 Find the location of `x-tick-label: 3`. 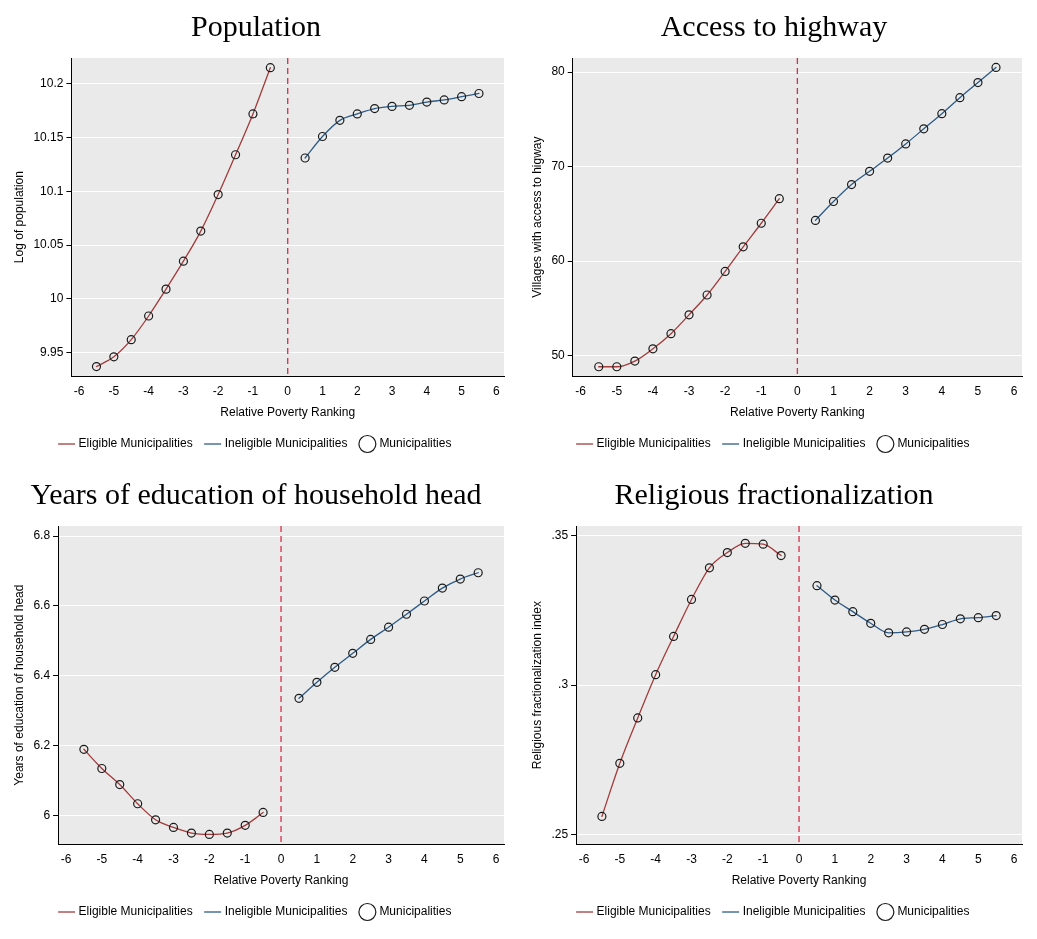

x-tick-label: 3 is located at coordinates (392, 390).